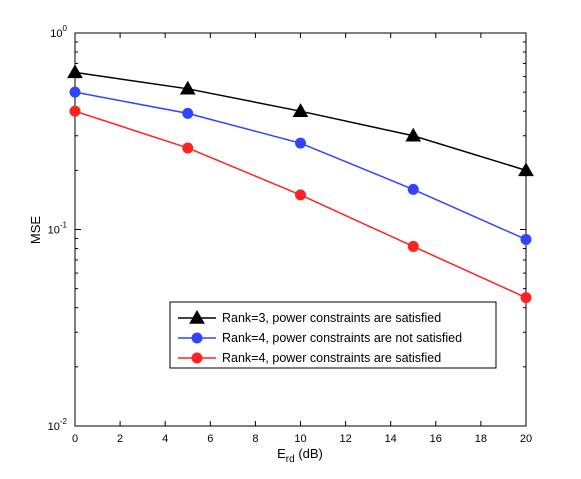 The image size is (581, 479). I want to click on x-tick-label: 0, so click(75, 439).